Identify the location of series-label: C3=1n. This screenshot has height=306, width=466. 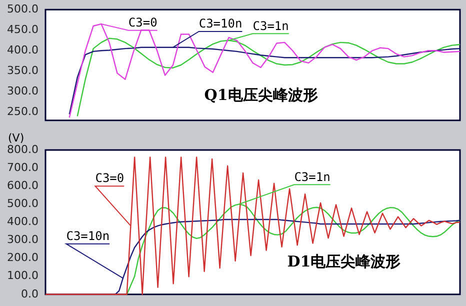
(270, 25).